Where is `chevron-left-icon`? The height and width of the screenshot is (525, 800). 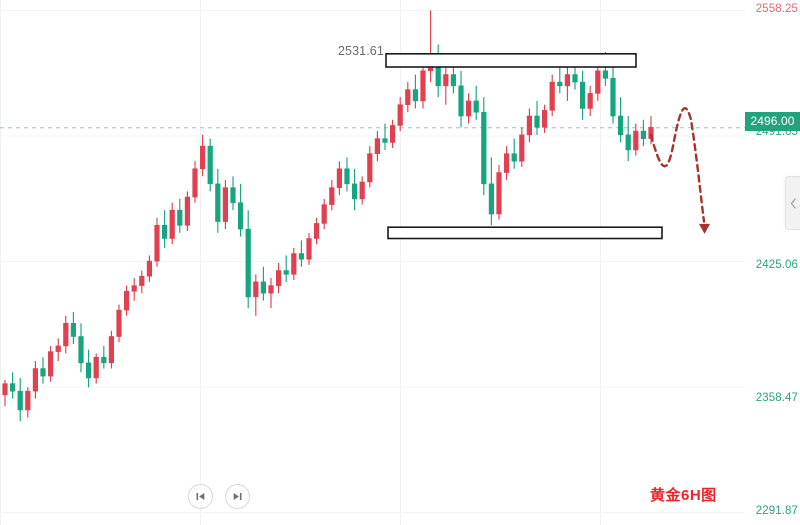 chevron-left-icon is located at coordinates (793, 203).